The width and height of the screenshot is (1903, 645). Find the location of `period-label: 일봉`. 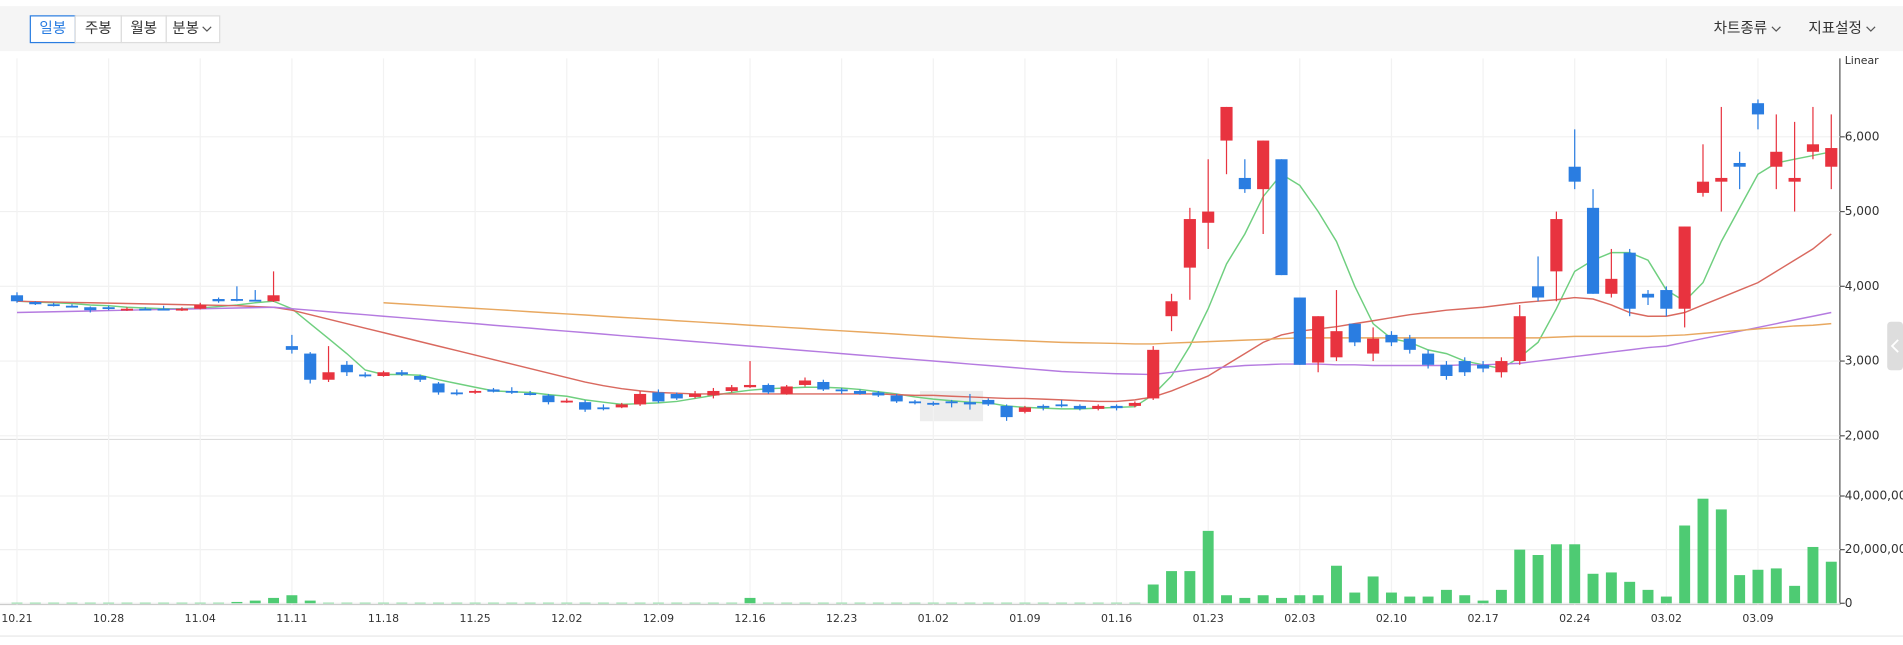

period-label: 일봉 is located at coordinates (52, 28).